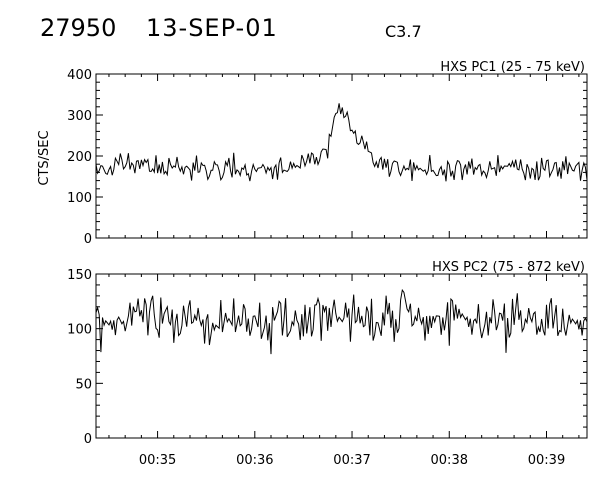 This screenshot has height=480, width=600. Describe the element at coordinates (212, 28) in the screenshot. I see `event-date: 13-SEP-01` at that location.